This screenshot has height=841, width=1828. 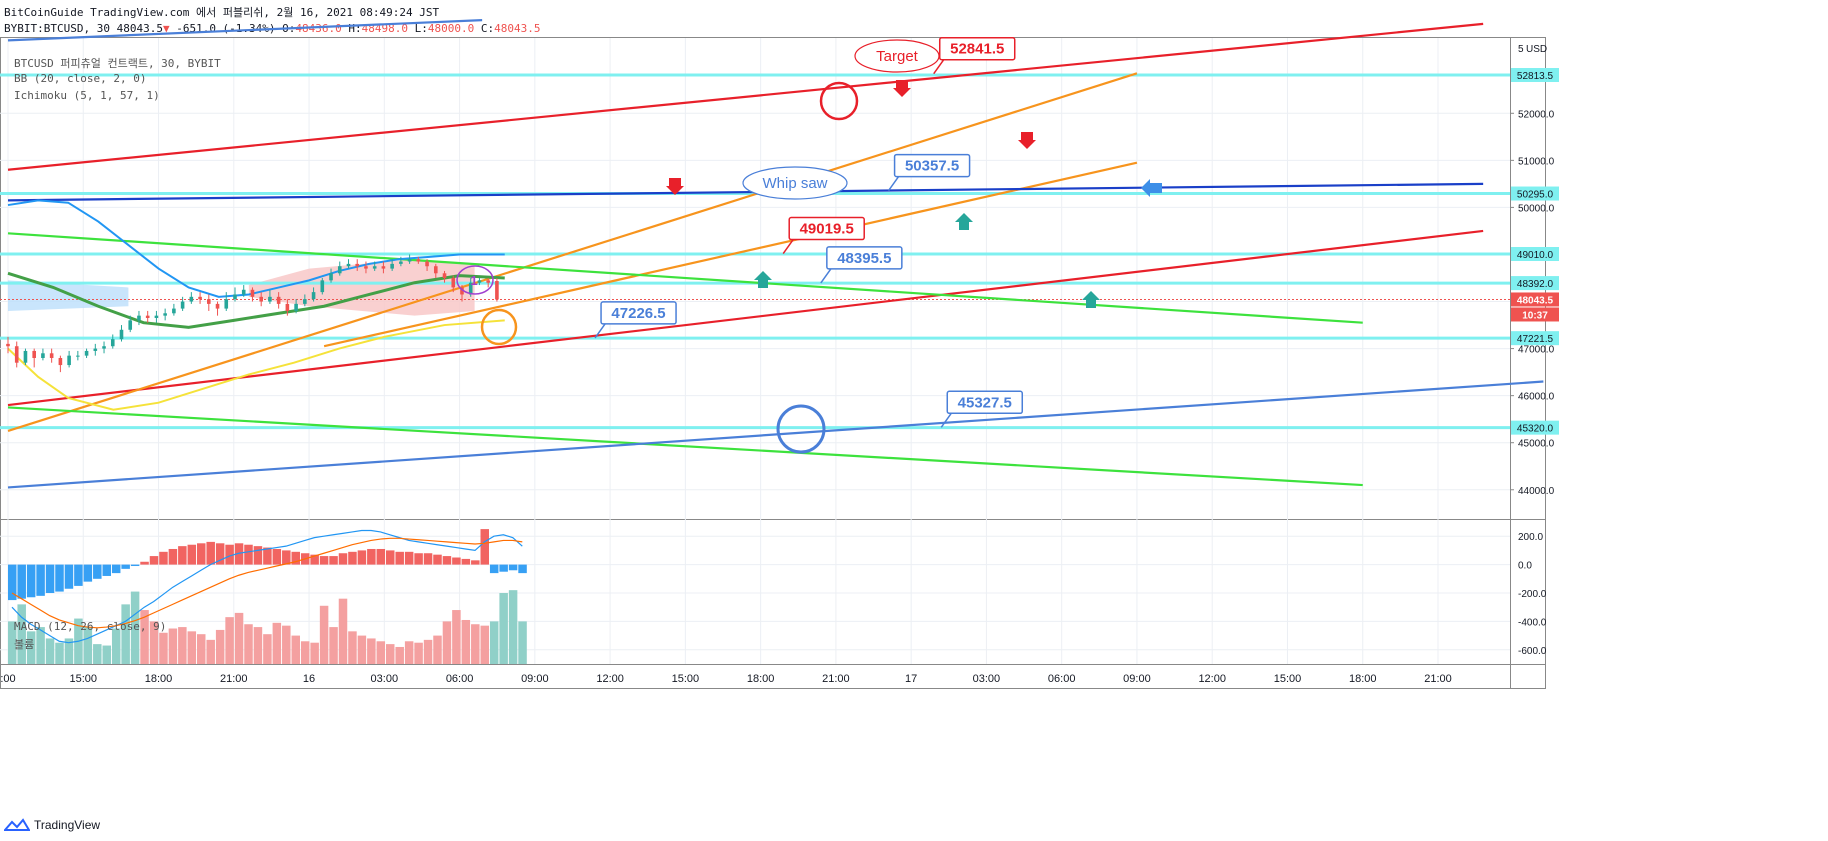 What do you see at coordinates (775, 434) in the screenshot?
I see `trend-line-blue-lower` at bounding box center [775, 434].